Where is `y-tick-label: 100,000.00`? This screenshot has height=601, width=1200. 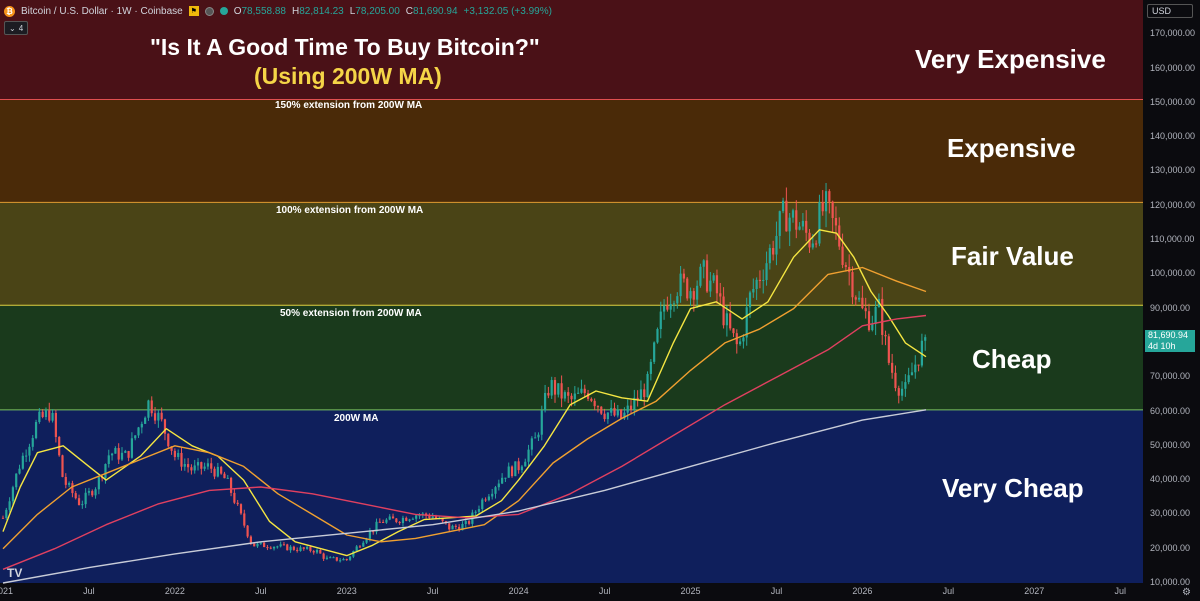
y-tick-label: 100,000.00 is located at coordinates (1173, 273).